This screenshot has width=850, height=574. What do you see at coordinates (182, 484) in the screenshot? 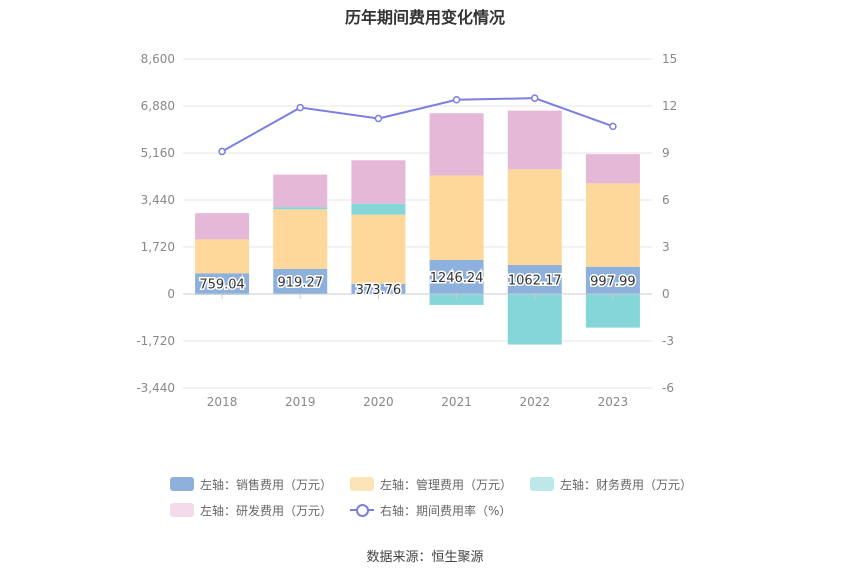
I see `legend-swatch-sales` at bounding box center [182, 484].